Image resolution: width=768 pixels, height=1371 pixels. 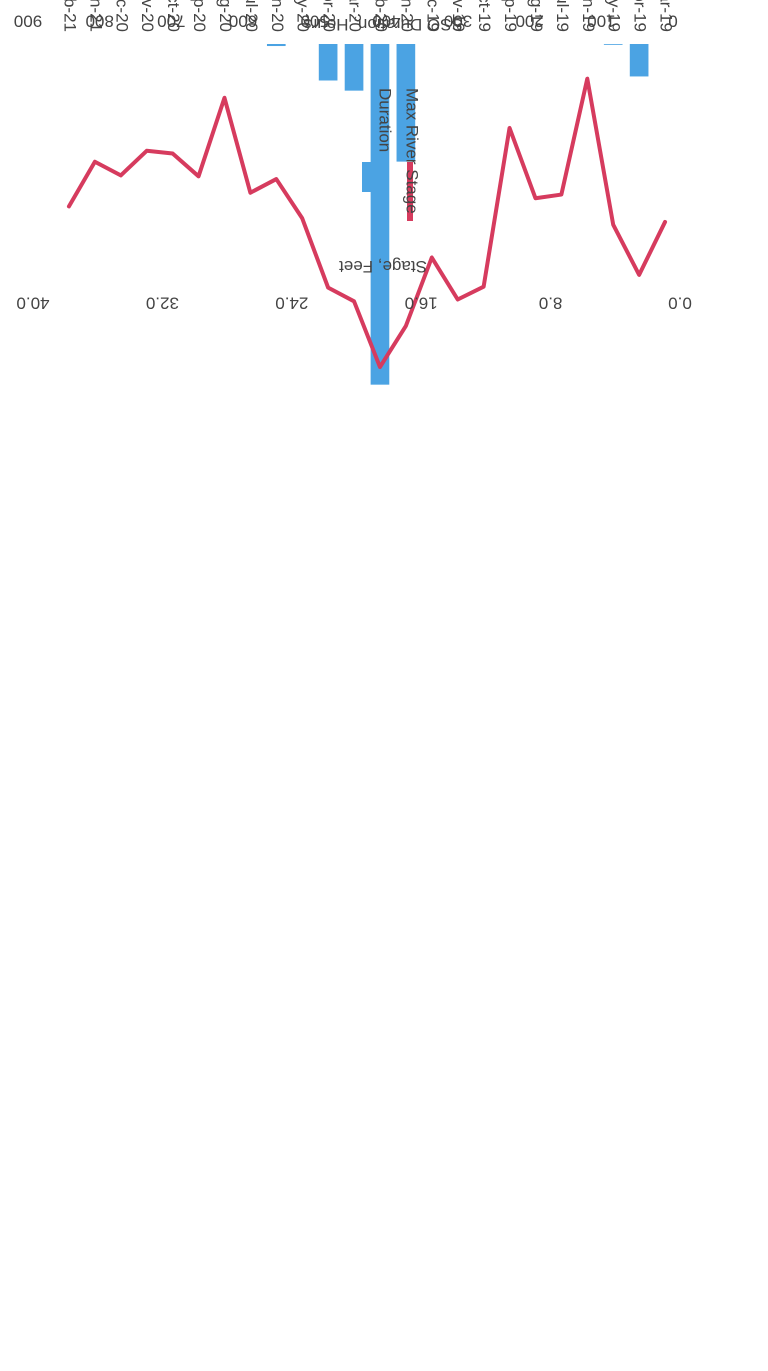 I want to click on y-tick-label: 100, so click(x=601, y=21).